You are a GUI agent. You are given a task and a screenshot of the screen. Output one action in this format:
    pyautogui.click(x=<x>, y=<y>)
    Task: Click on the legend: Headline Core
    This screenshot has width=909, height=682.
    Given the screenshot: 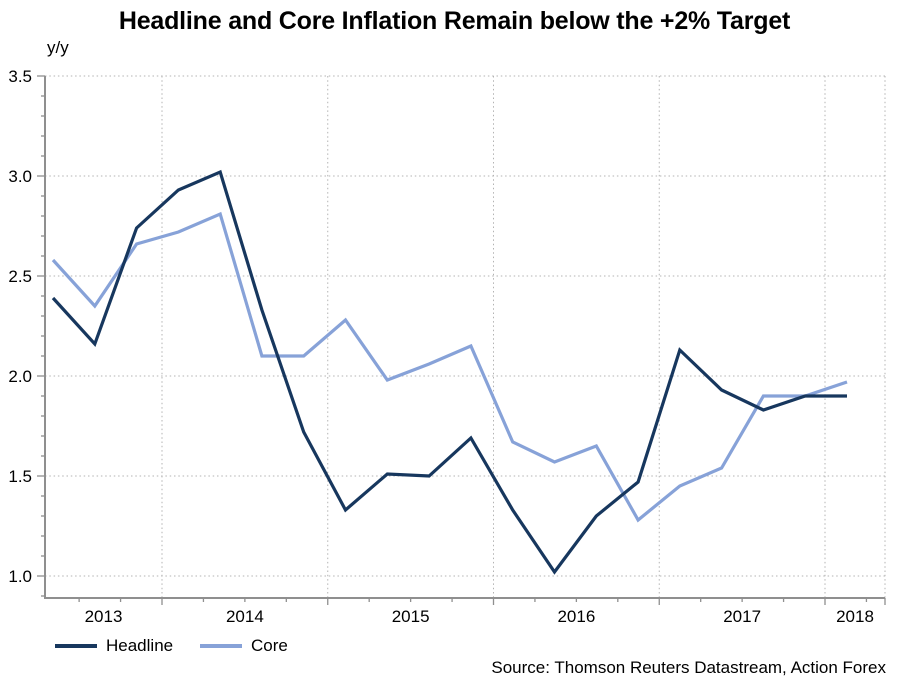 What is the action you would take?
    pyautogui.click(x=454, y=646)
    